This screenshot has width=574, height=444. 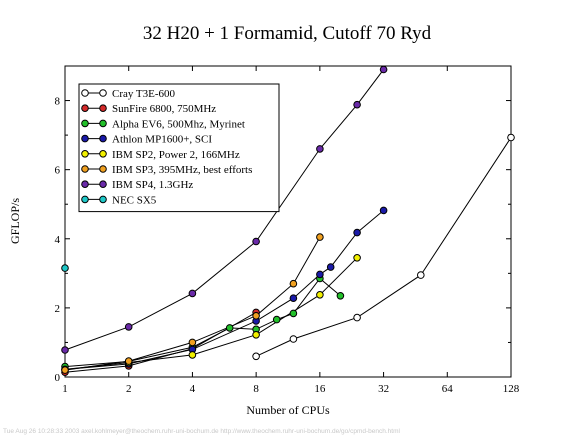 I want to click on legend-box, so click(x=179, y=148).